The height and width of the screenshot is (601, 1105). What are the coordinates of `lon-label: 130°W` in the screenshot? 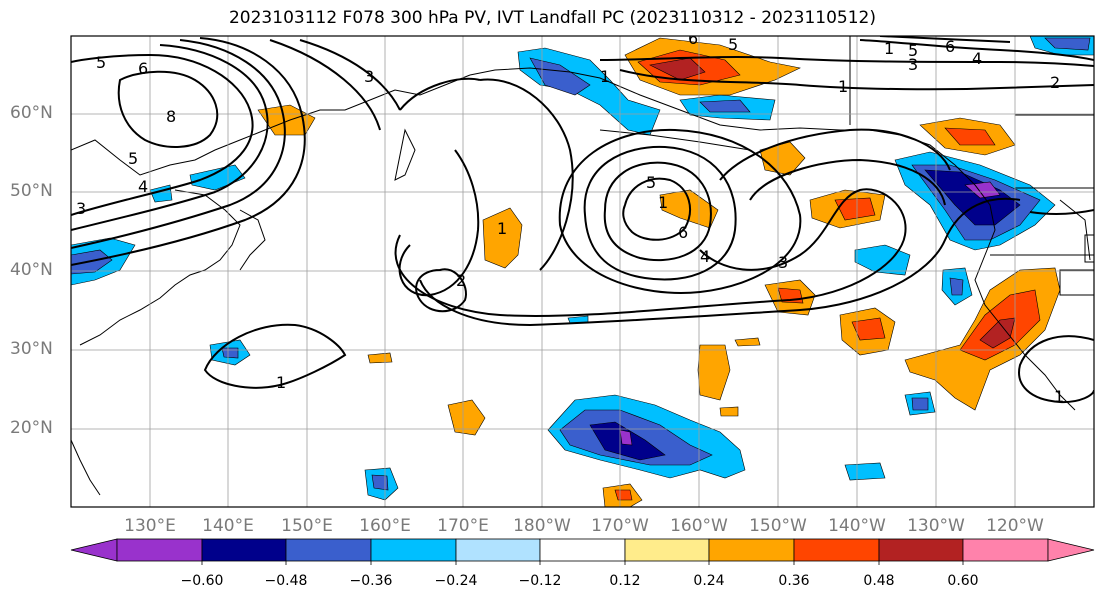 It's located at (936, 526).